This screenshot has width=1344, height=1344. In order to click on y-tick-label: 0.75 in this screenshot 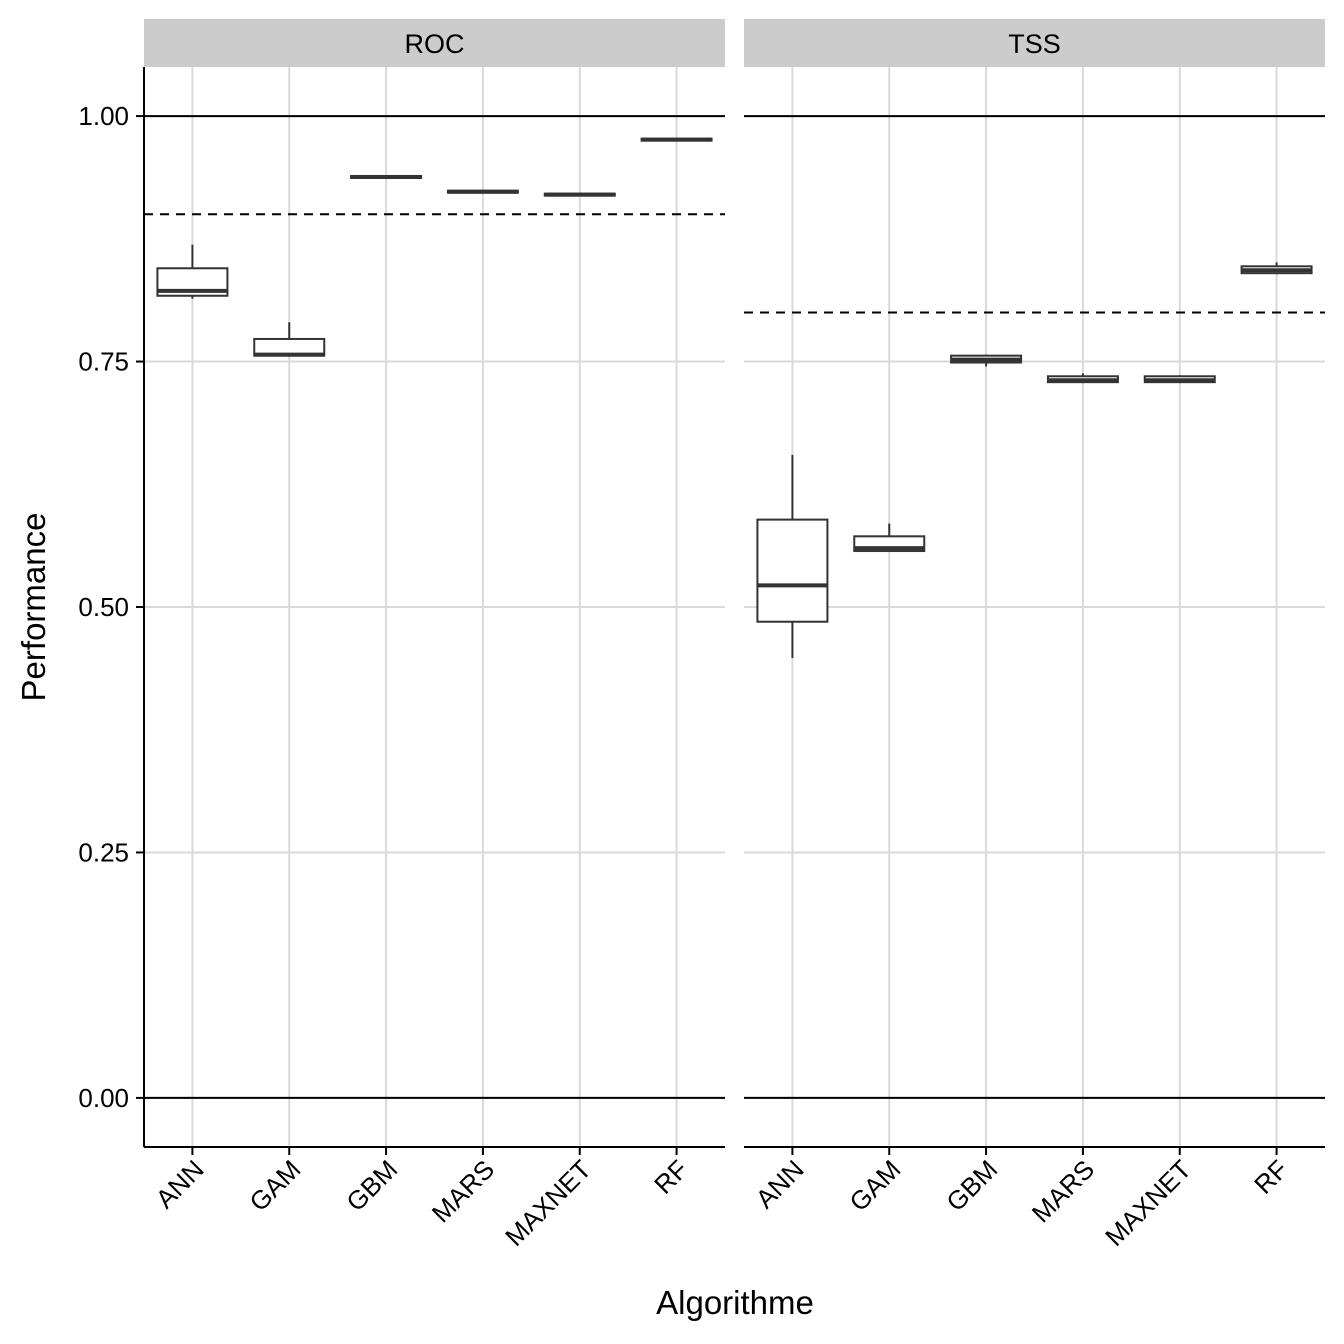, I will do `click(103, 362)`.